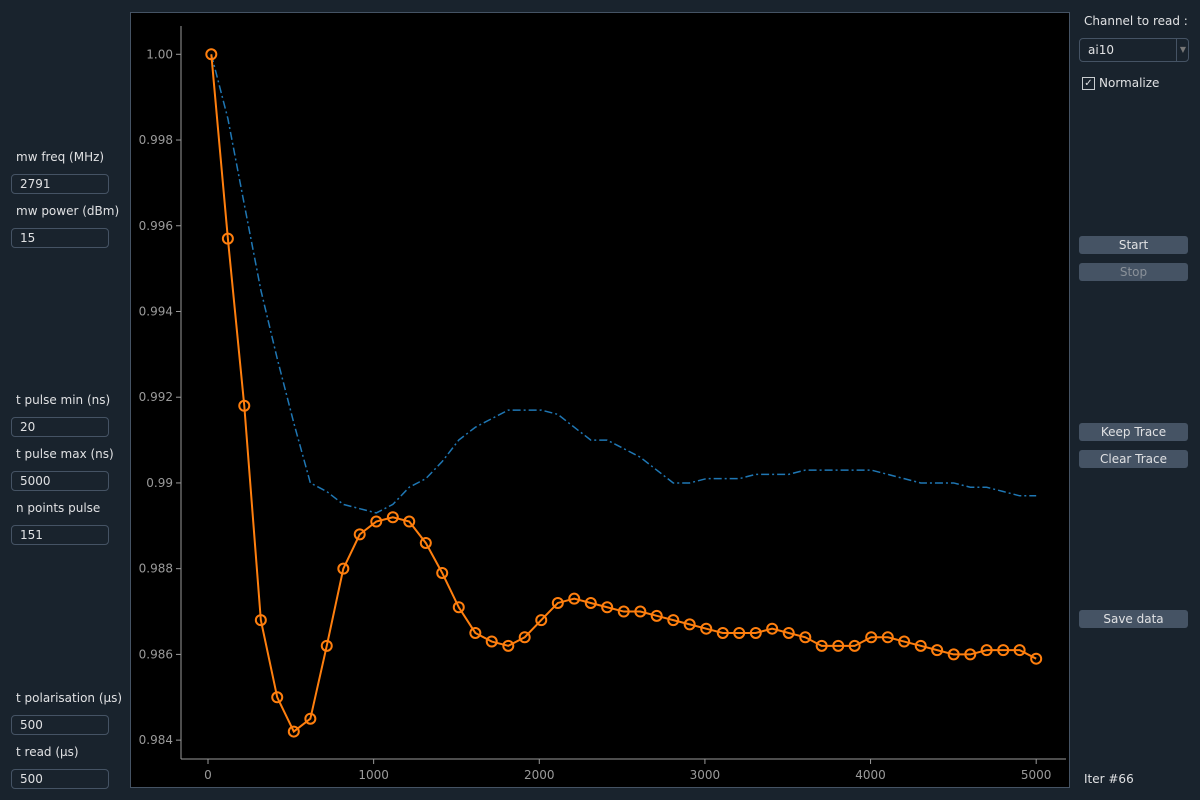 The image size is (1200, 800). I want to click on x-tick-label: 5000, so click(1036, 775).